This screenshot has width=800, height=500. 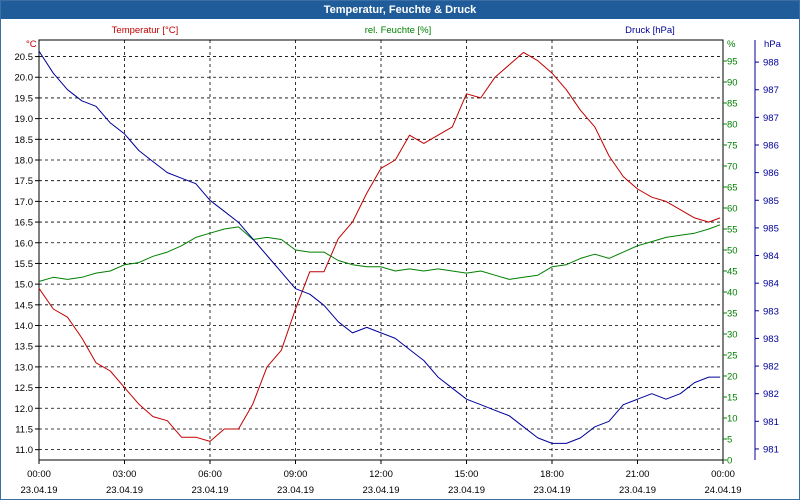 I want to click on left-tick-label: 15.5, so click(x=24, y=264).